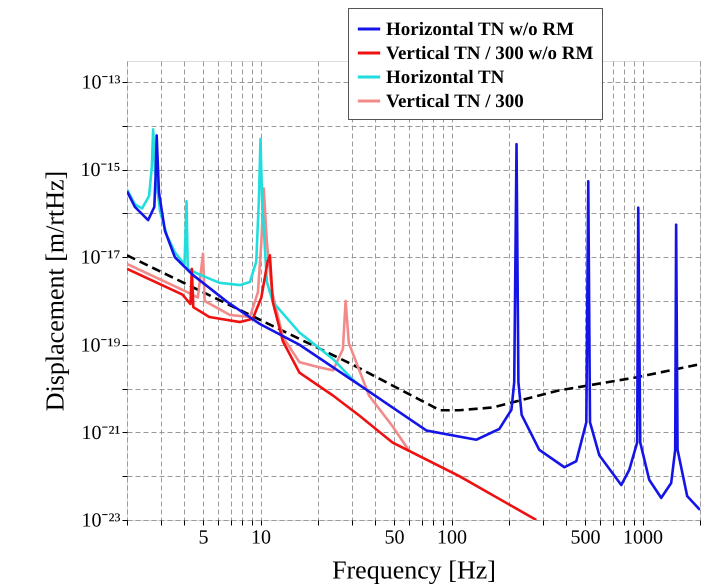 The width and height of the screenshot is (721, 584). Describe the element at coordinates (585, 537) in the screenshot. I see `x-tick-label: 500` at that location.